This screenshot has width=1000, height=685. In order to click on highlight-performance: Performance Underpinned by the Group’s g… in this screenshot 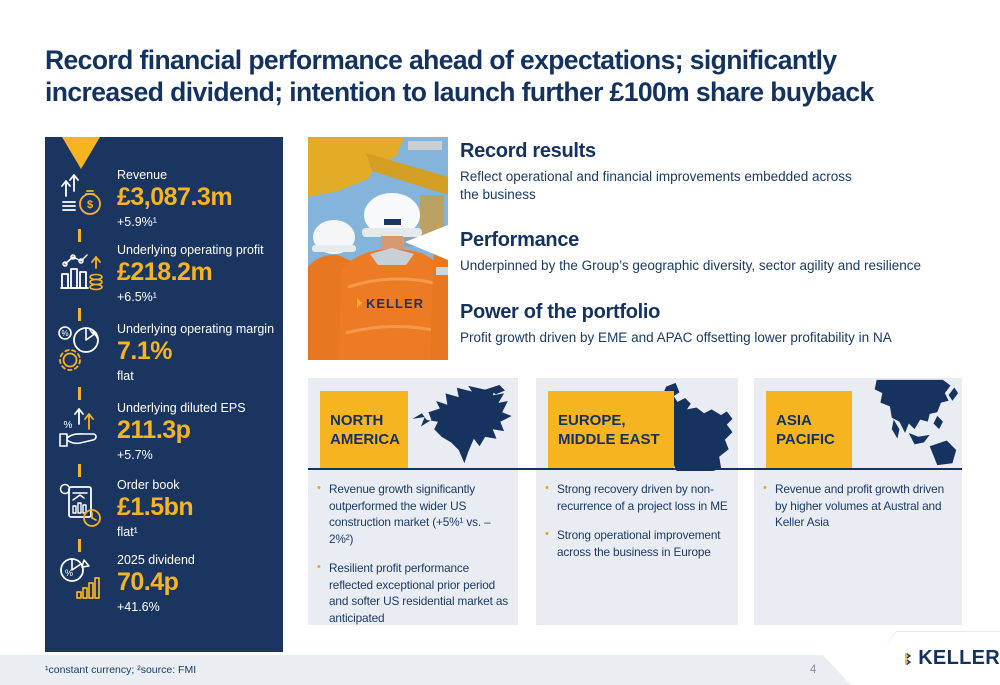, I will do `click(724, 252)`.